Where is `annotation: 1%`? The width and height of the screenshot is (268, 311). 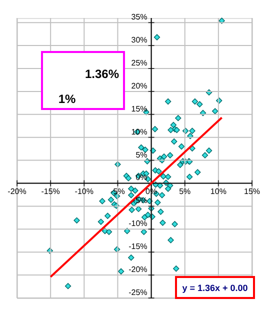 annotation: 1% is located at coordinates (67, 99).